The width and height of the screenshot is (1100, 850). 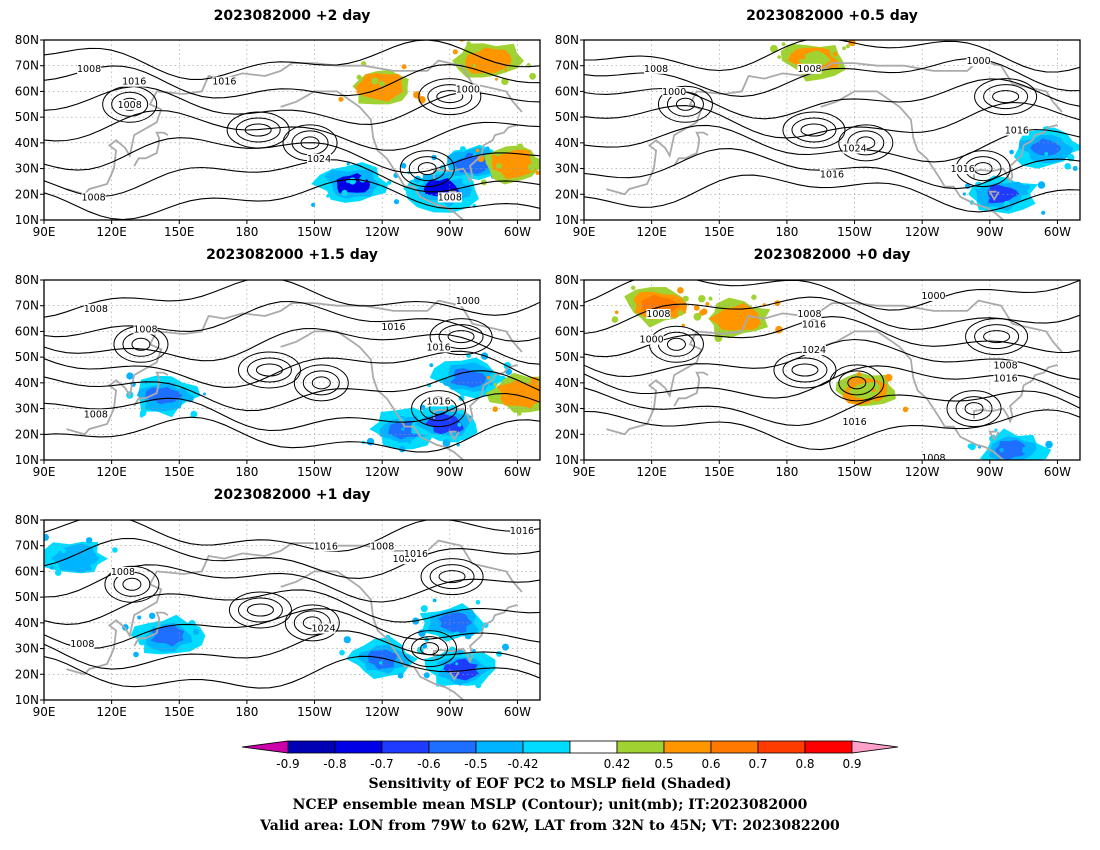 What do you see at coordinates (449, 232) in the screenshot?
I see `x-tick-label: 90W` at bounding box center [449, 232].